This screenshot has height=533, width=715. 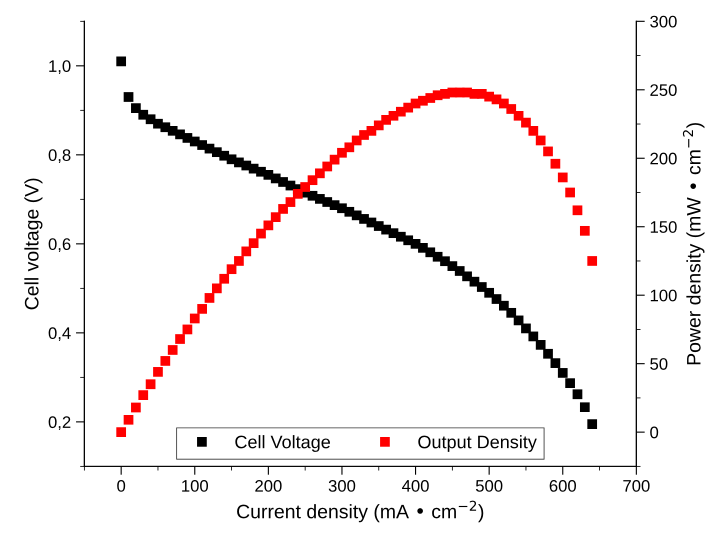 I want to click on y-tick-label: 0,2, so click(x=59, y=423).